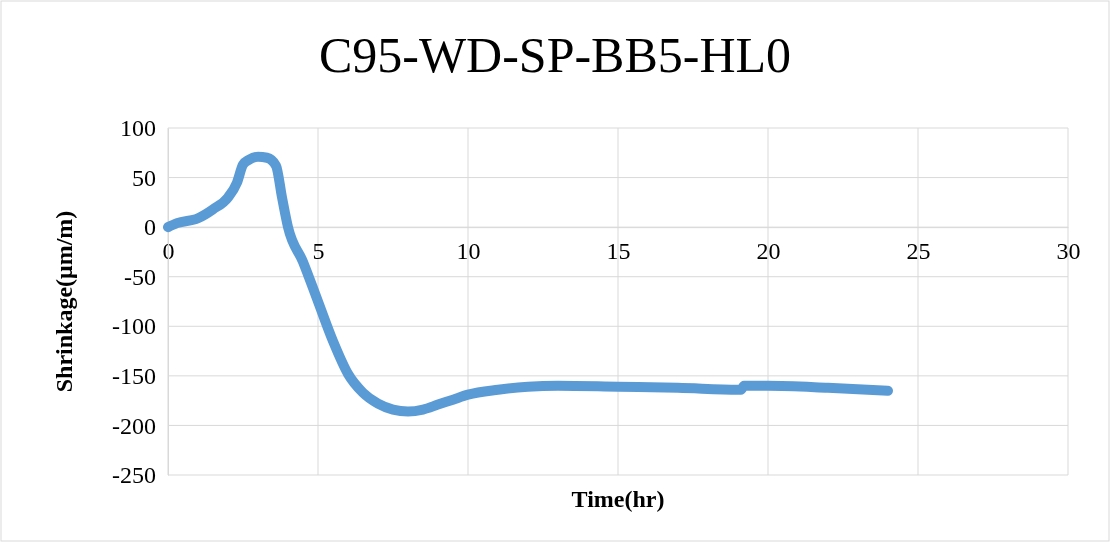  I want to click on y-tick-label: -200, so click(134, 425).